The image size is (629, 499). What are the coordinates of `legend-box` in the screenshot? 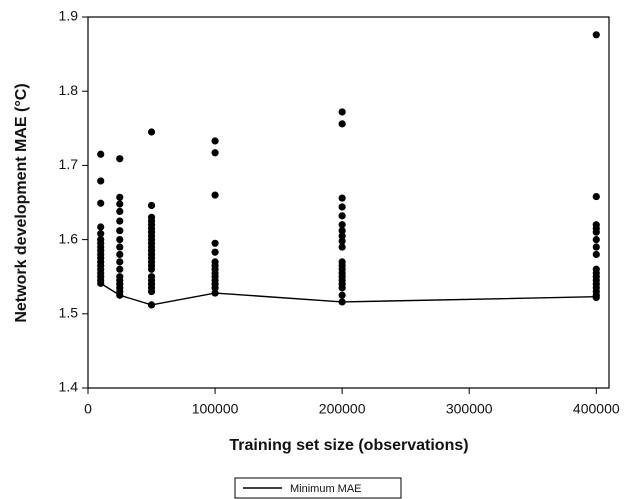 It's located at (318, 488).